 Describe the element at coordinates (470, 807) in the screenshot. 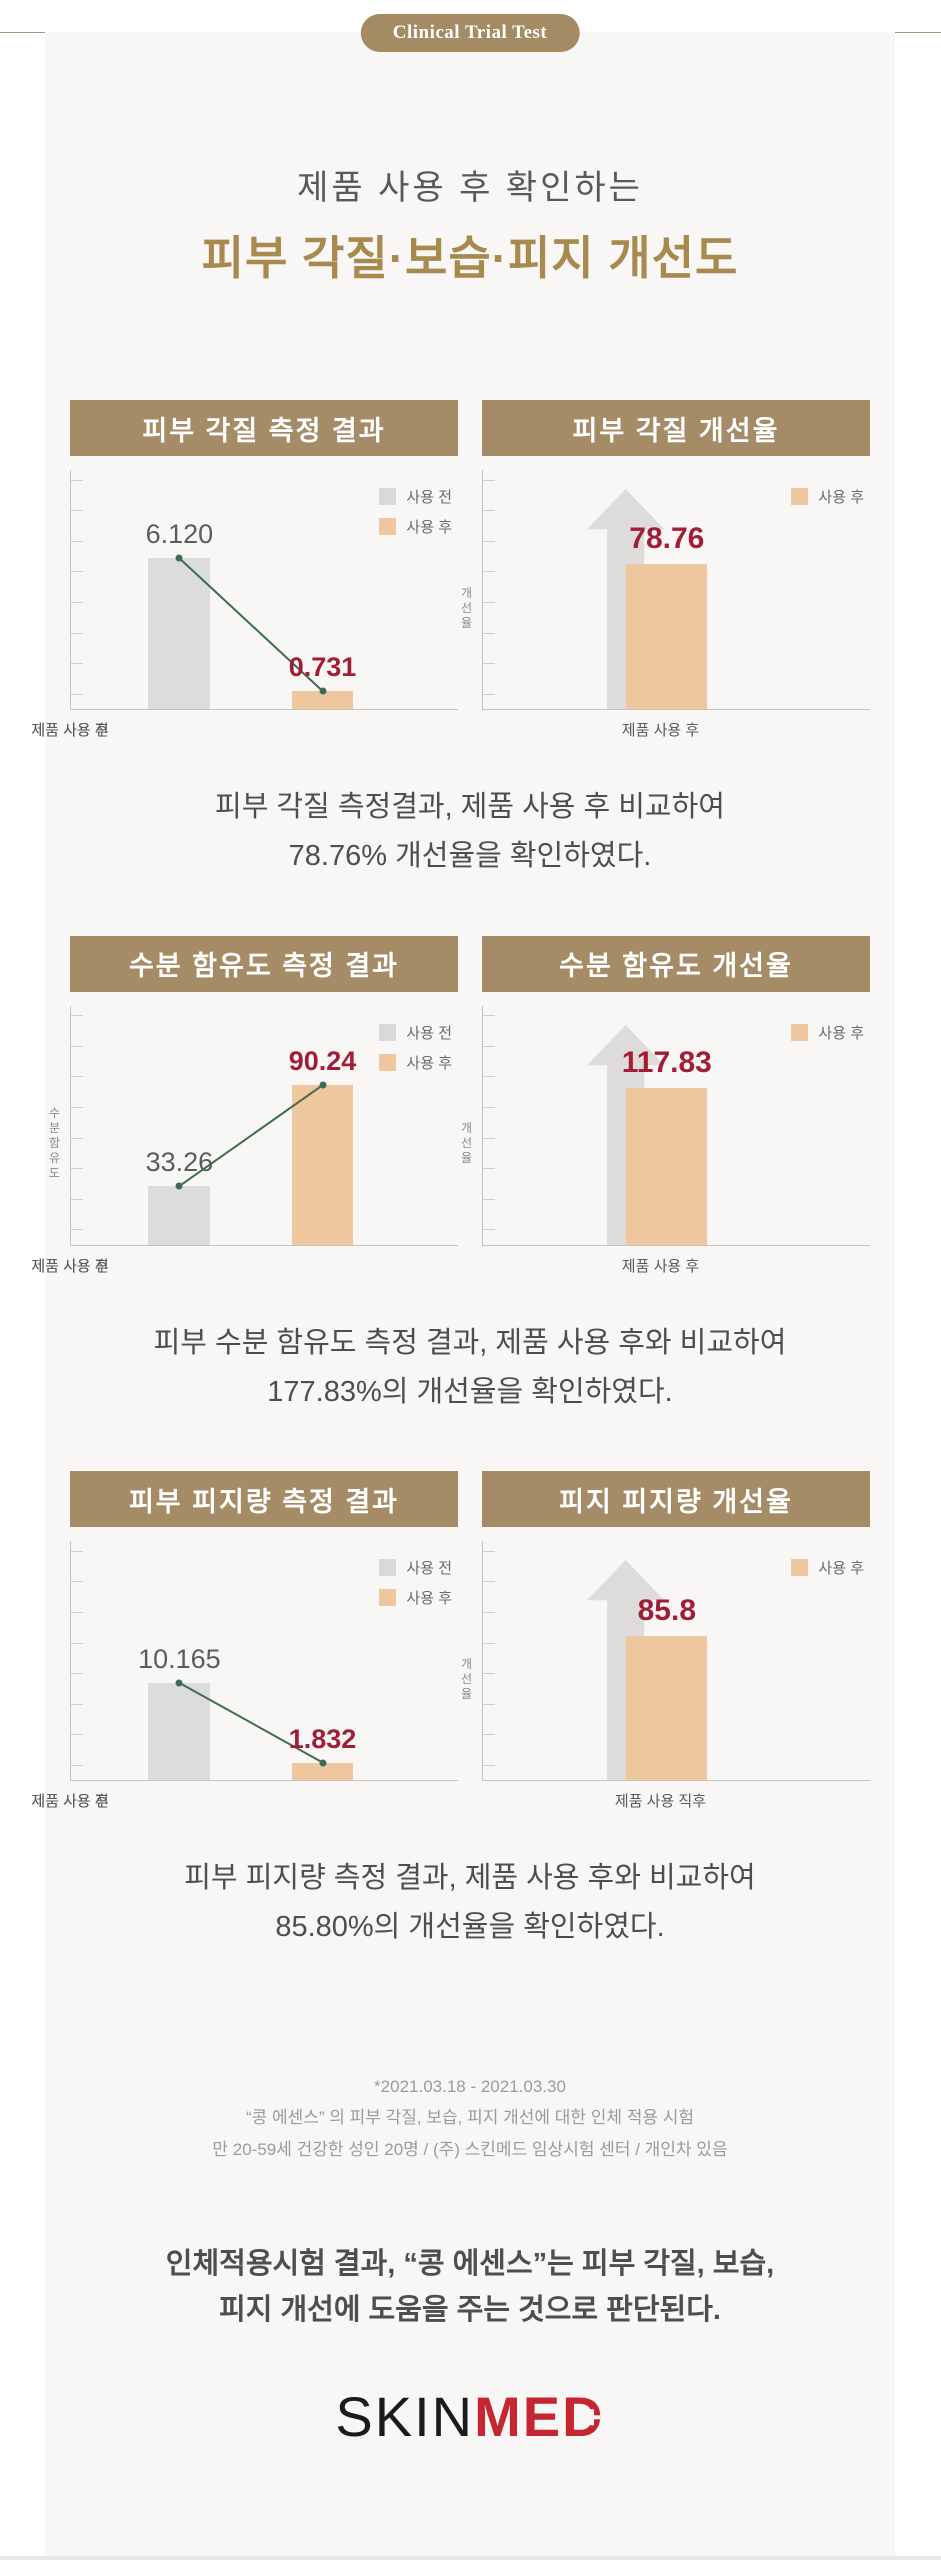

I see `caption-line: 피부 각질 측정결과, 제품 사용 후 비교하여` at that location.